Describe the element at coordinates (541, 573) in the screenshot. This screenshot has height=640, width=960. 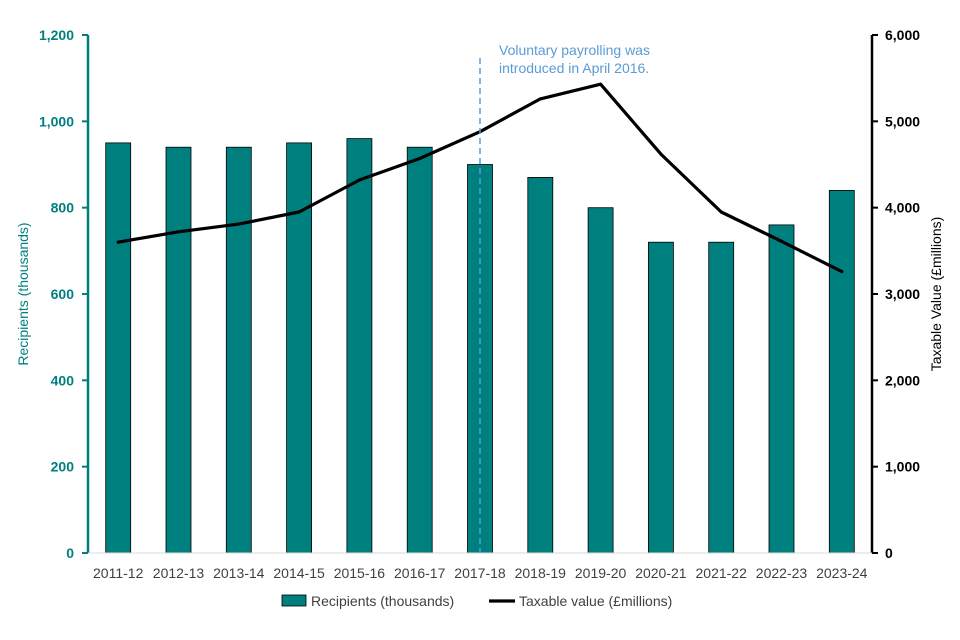
I see `x-tick-label: 2018-19` at that location.